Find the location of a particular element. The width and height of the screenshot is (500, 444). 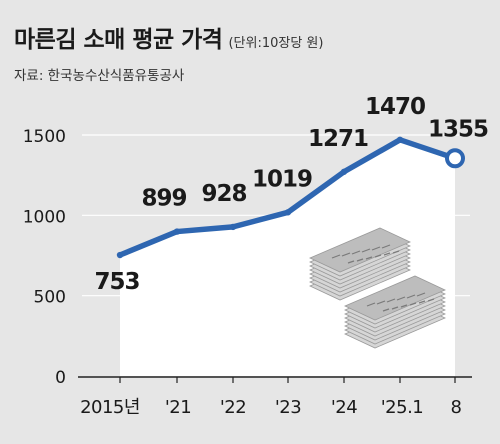

data-label: 1470 is located at coordinates (395, 107).